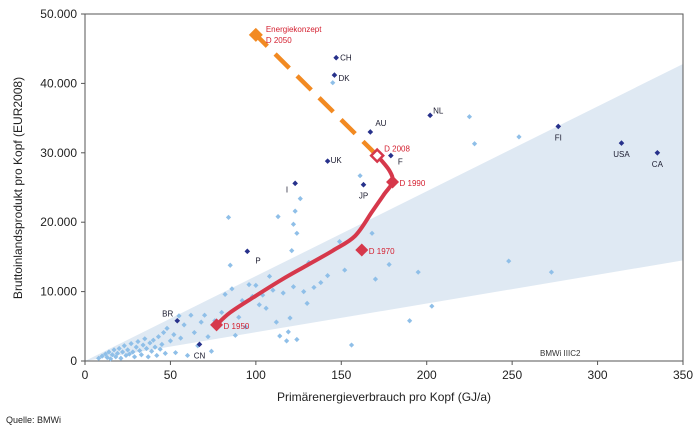 The image size is (700, 432). What do you see at coordinates (384, 397) in the screenshot?
I see `x-axis-label: Primärenergieverbrauch pro Kopf (GJ/a)` at bounding box center [384, 397].